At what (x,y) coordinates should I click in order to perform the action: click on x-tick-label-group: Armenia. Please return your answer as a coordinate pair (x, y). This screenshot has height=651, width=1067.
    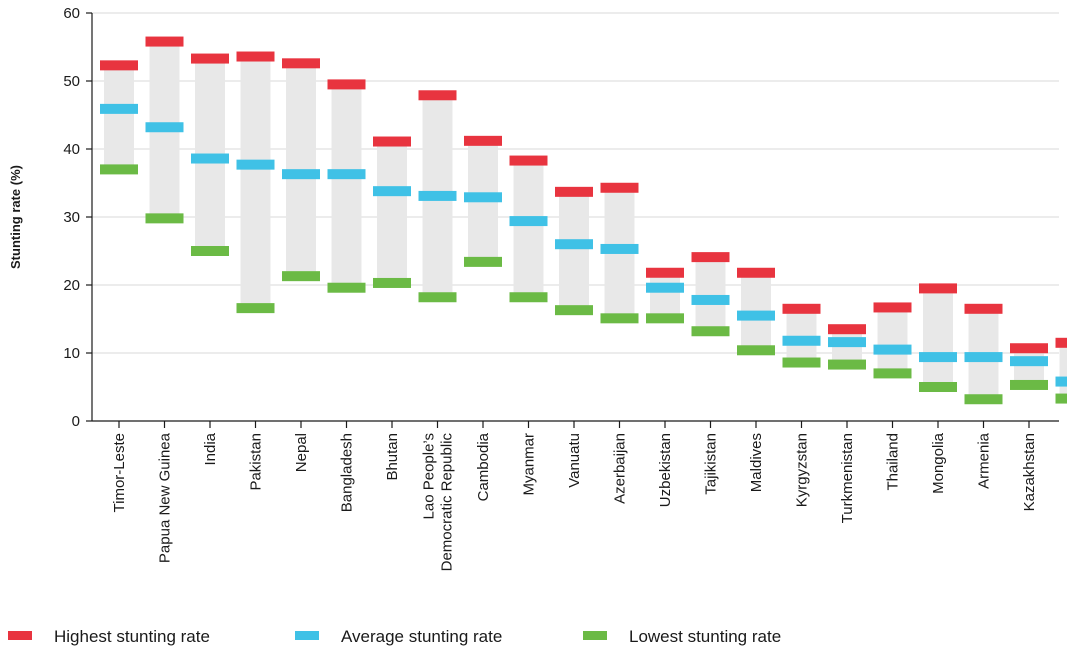
    Looking at the image, I should click on (984, 460).